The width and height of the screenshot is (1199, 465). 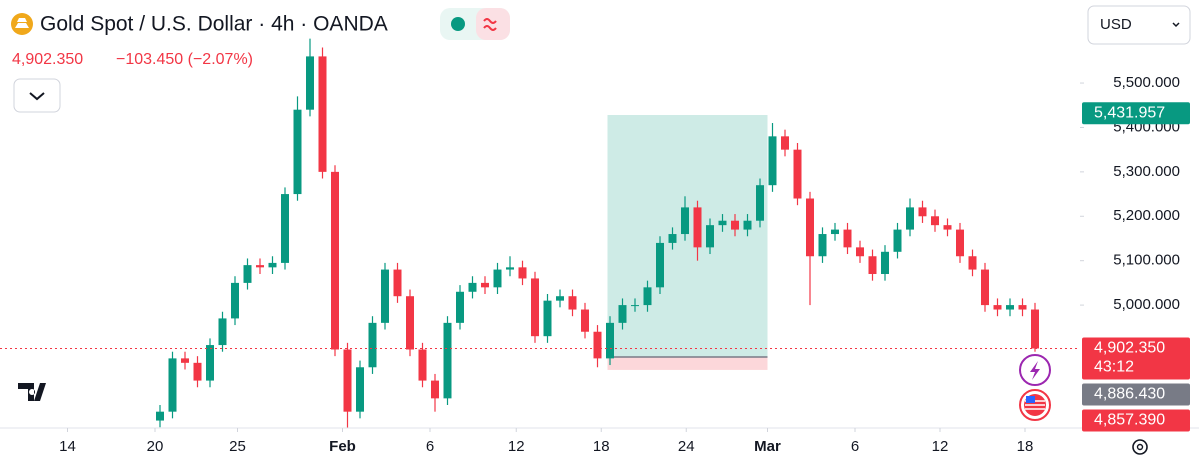 What do you see at coordinates (214, 24) in the screenshot?
I see `chart-title: Gold Spot / U.S. Dollar · 4h · OANDA` at bounding box center [214, 24].